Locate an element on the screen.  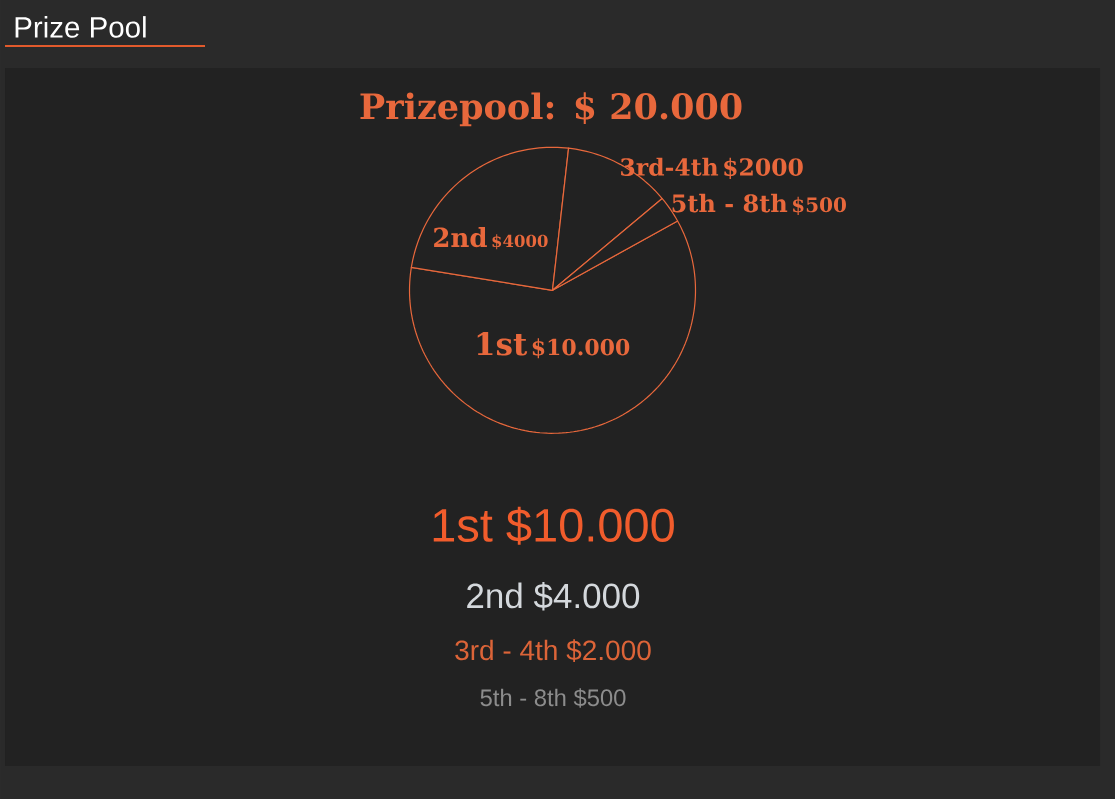
slice-label: 1st is located at coordinates (502, 344).